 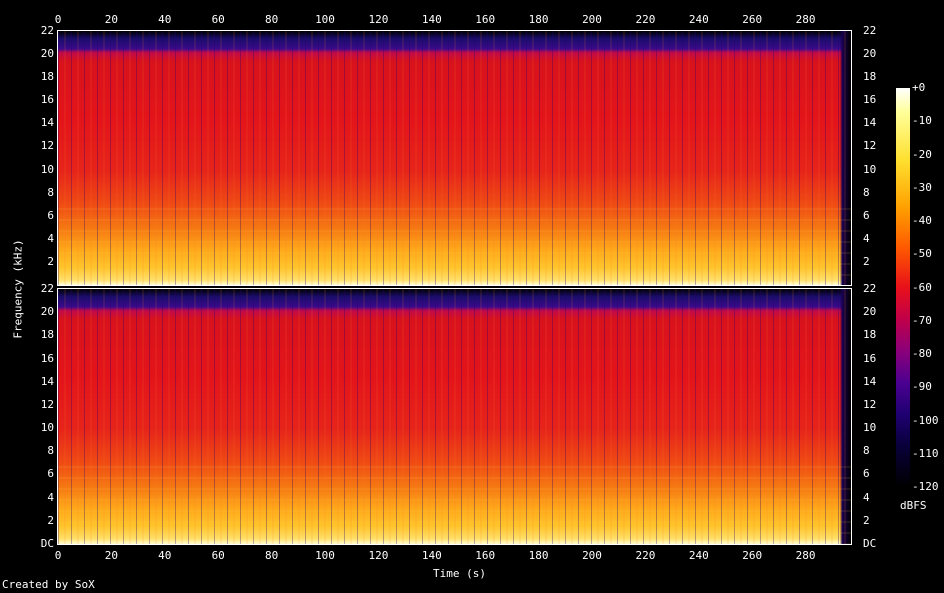 What do you see at coordinates (325, 555) in the screenshot?
I see `x-tick-label-bottom: 100` at bounding box center [325, 555].